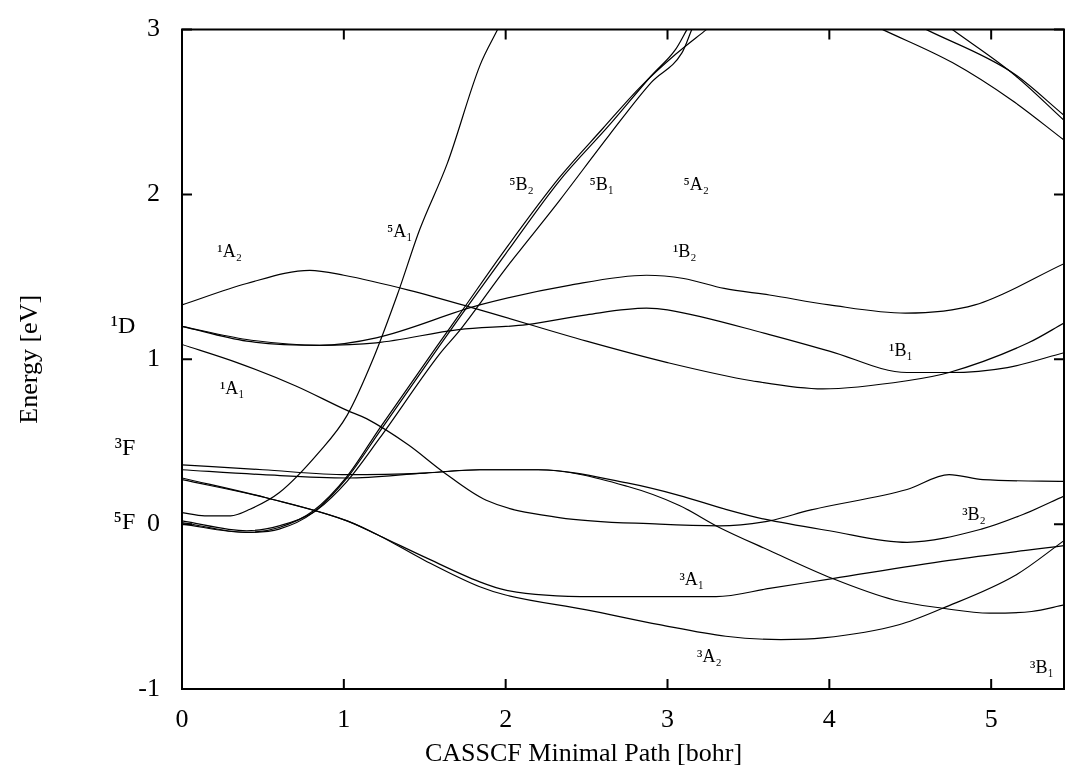  I want to click on annotation: ³B₂, so click(974, 514).